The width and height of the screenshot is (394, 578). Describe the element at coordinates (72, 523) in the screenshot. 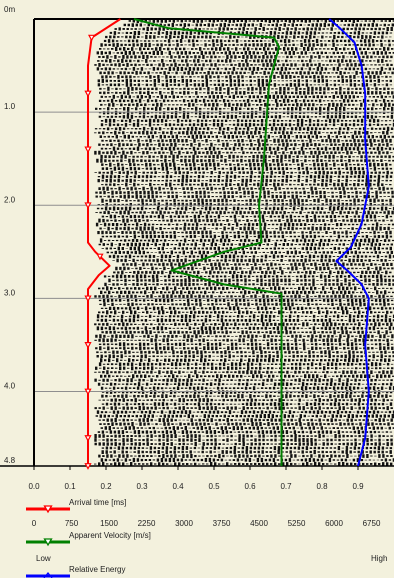

I see `velocity-axis-tick-label: 750` at that location.